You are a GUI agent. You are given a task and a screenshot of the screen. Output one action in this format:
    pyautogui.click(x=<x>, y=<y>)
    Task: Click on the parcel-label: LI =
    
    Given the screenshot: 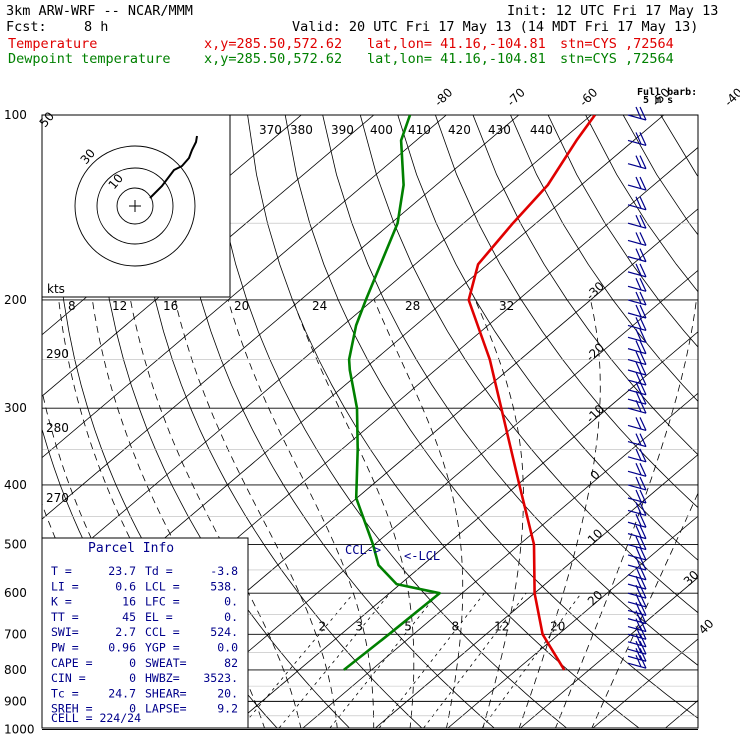 What is the action you would take?
    pyautogui.click(x=65, y=586)
    